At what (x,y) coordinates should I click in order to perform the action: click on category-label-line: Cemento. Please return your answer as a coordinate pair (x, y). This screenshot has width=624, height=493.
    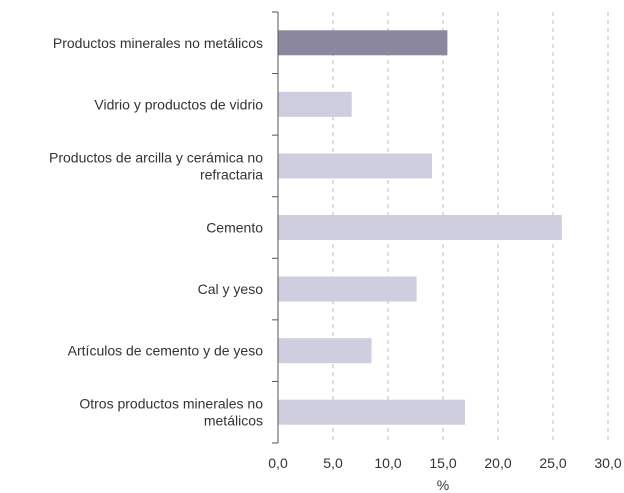
    Looking at the image, I should click on (234, 228).